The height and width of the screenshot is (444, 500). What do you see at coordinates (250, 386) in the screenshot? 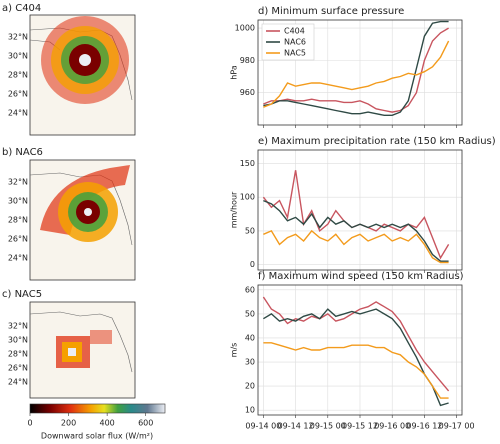
I see `y-tick-label: 20` at bounding box center [250, 386].